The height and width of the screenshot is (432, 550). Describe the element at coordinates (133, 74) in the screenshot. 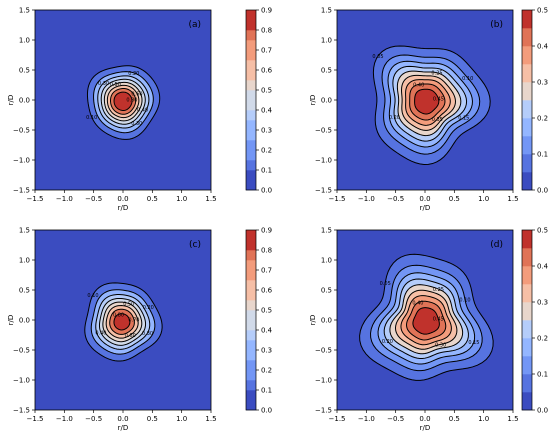

I see `contour-label: 0.20` at that location.